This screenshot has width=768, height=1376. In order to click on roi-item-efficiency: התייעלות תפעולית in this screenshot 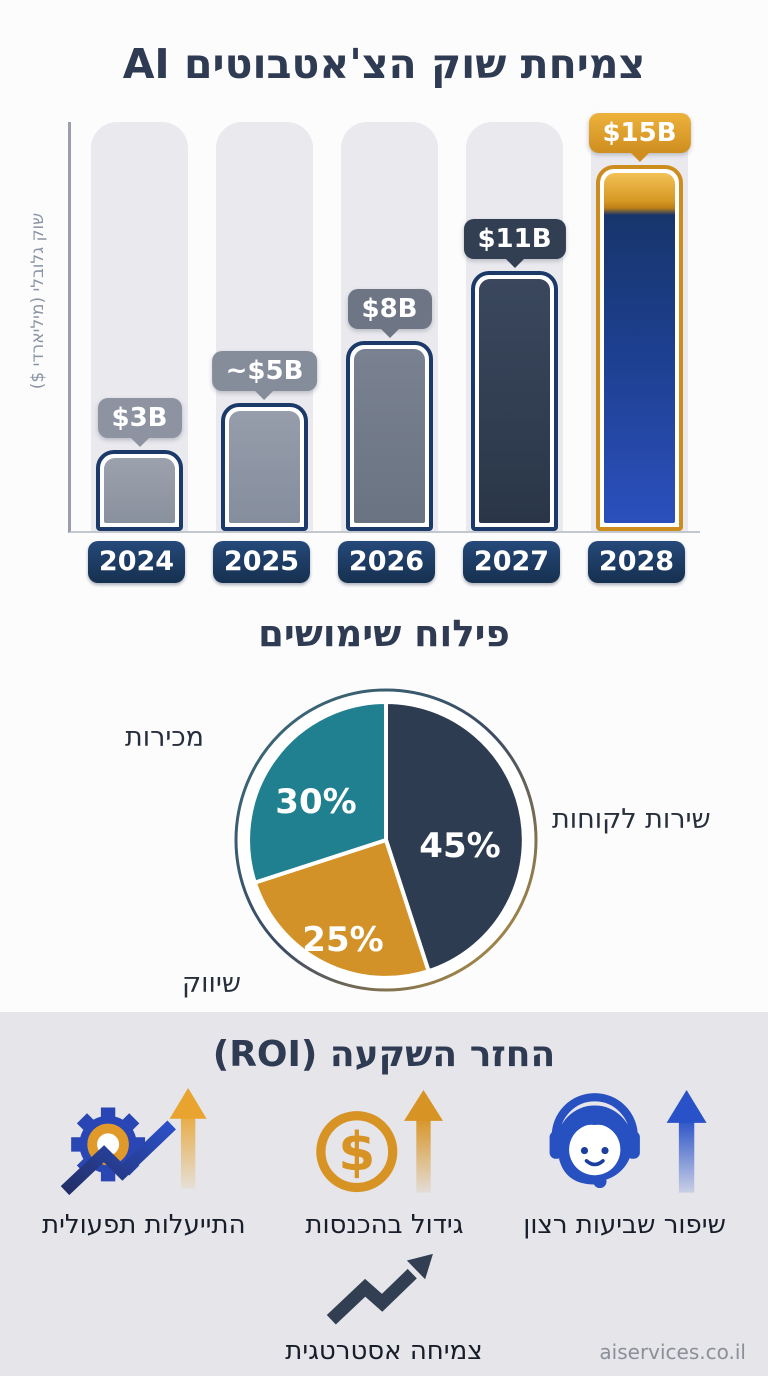, I will do `click(144, 1164)`.